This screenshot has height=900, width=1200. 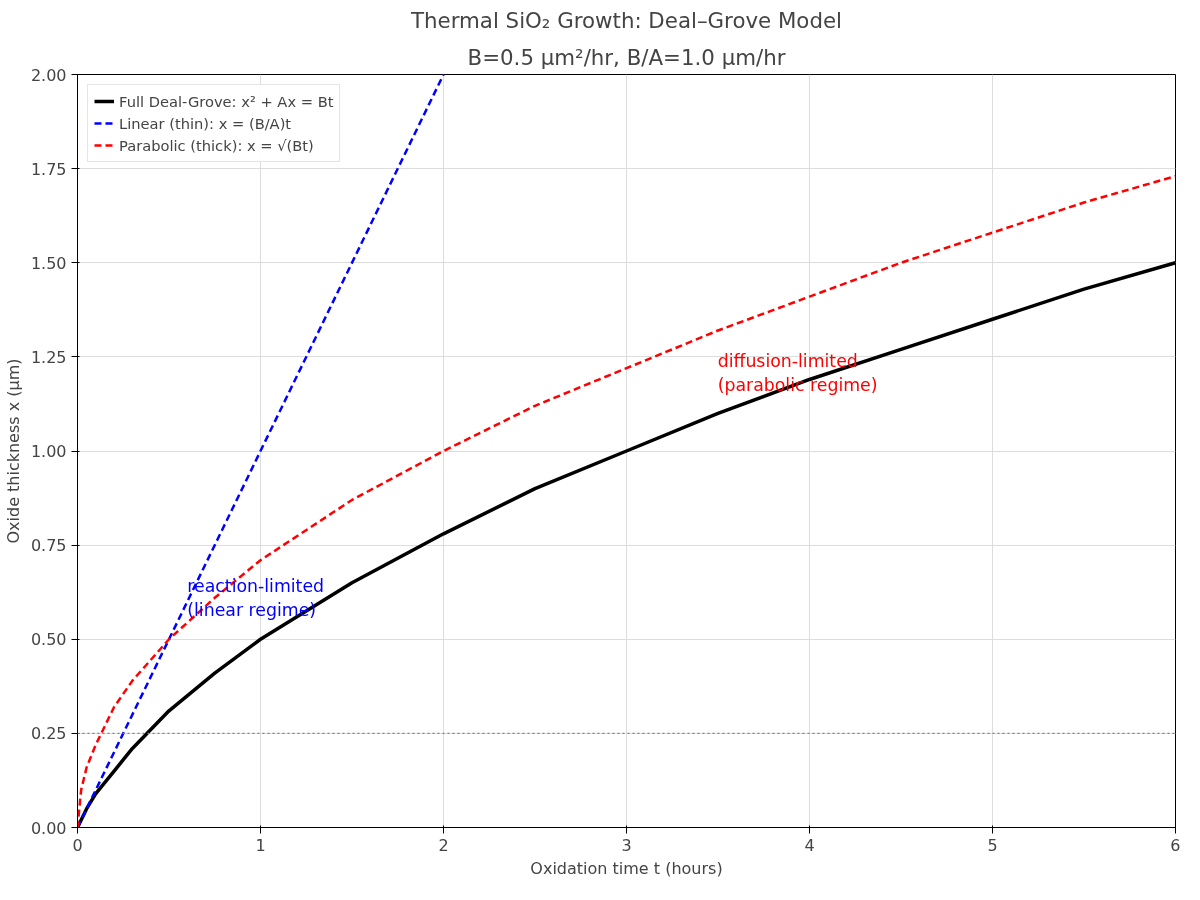 What do you see at coordinates (216, 145) in the screenshot?
I see `legend-label: Parabolic (thick): x = √(Bt)` at bounding box center [216, 145].